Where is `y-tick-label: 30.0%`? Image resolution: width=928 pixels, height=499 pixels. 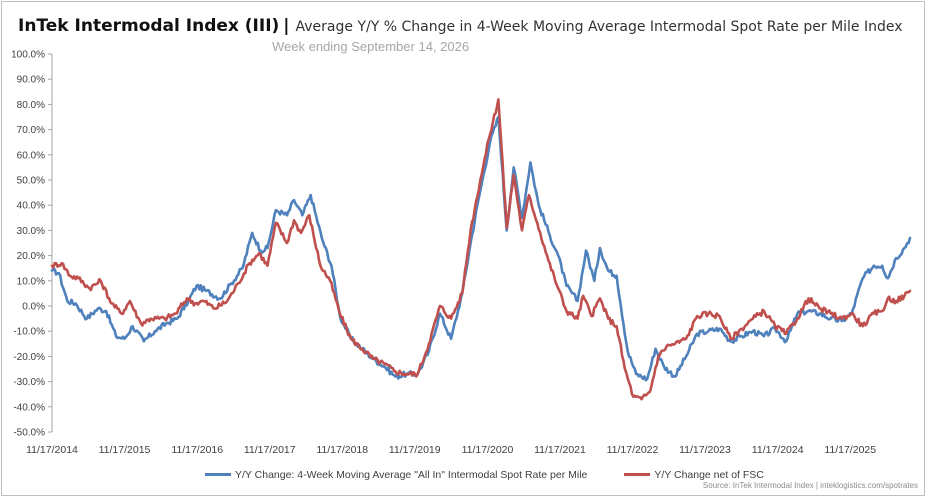 y-tick-label: 30.0% is located at coordinates (31, 231).